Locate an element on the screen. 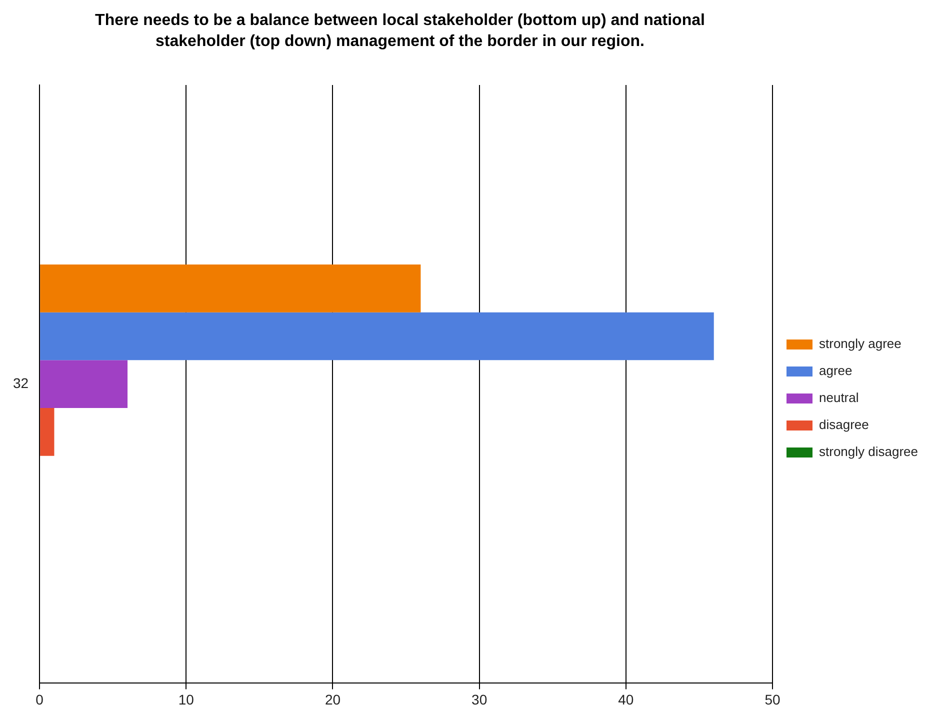  x-tick-label: 20 is located at coordinates (332, 699).